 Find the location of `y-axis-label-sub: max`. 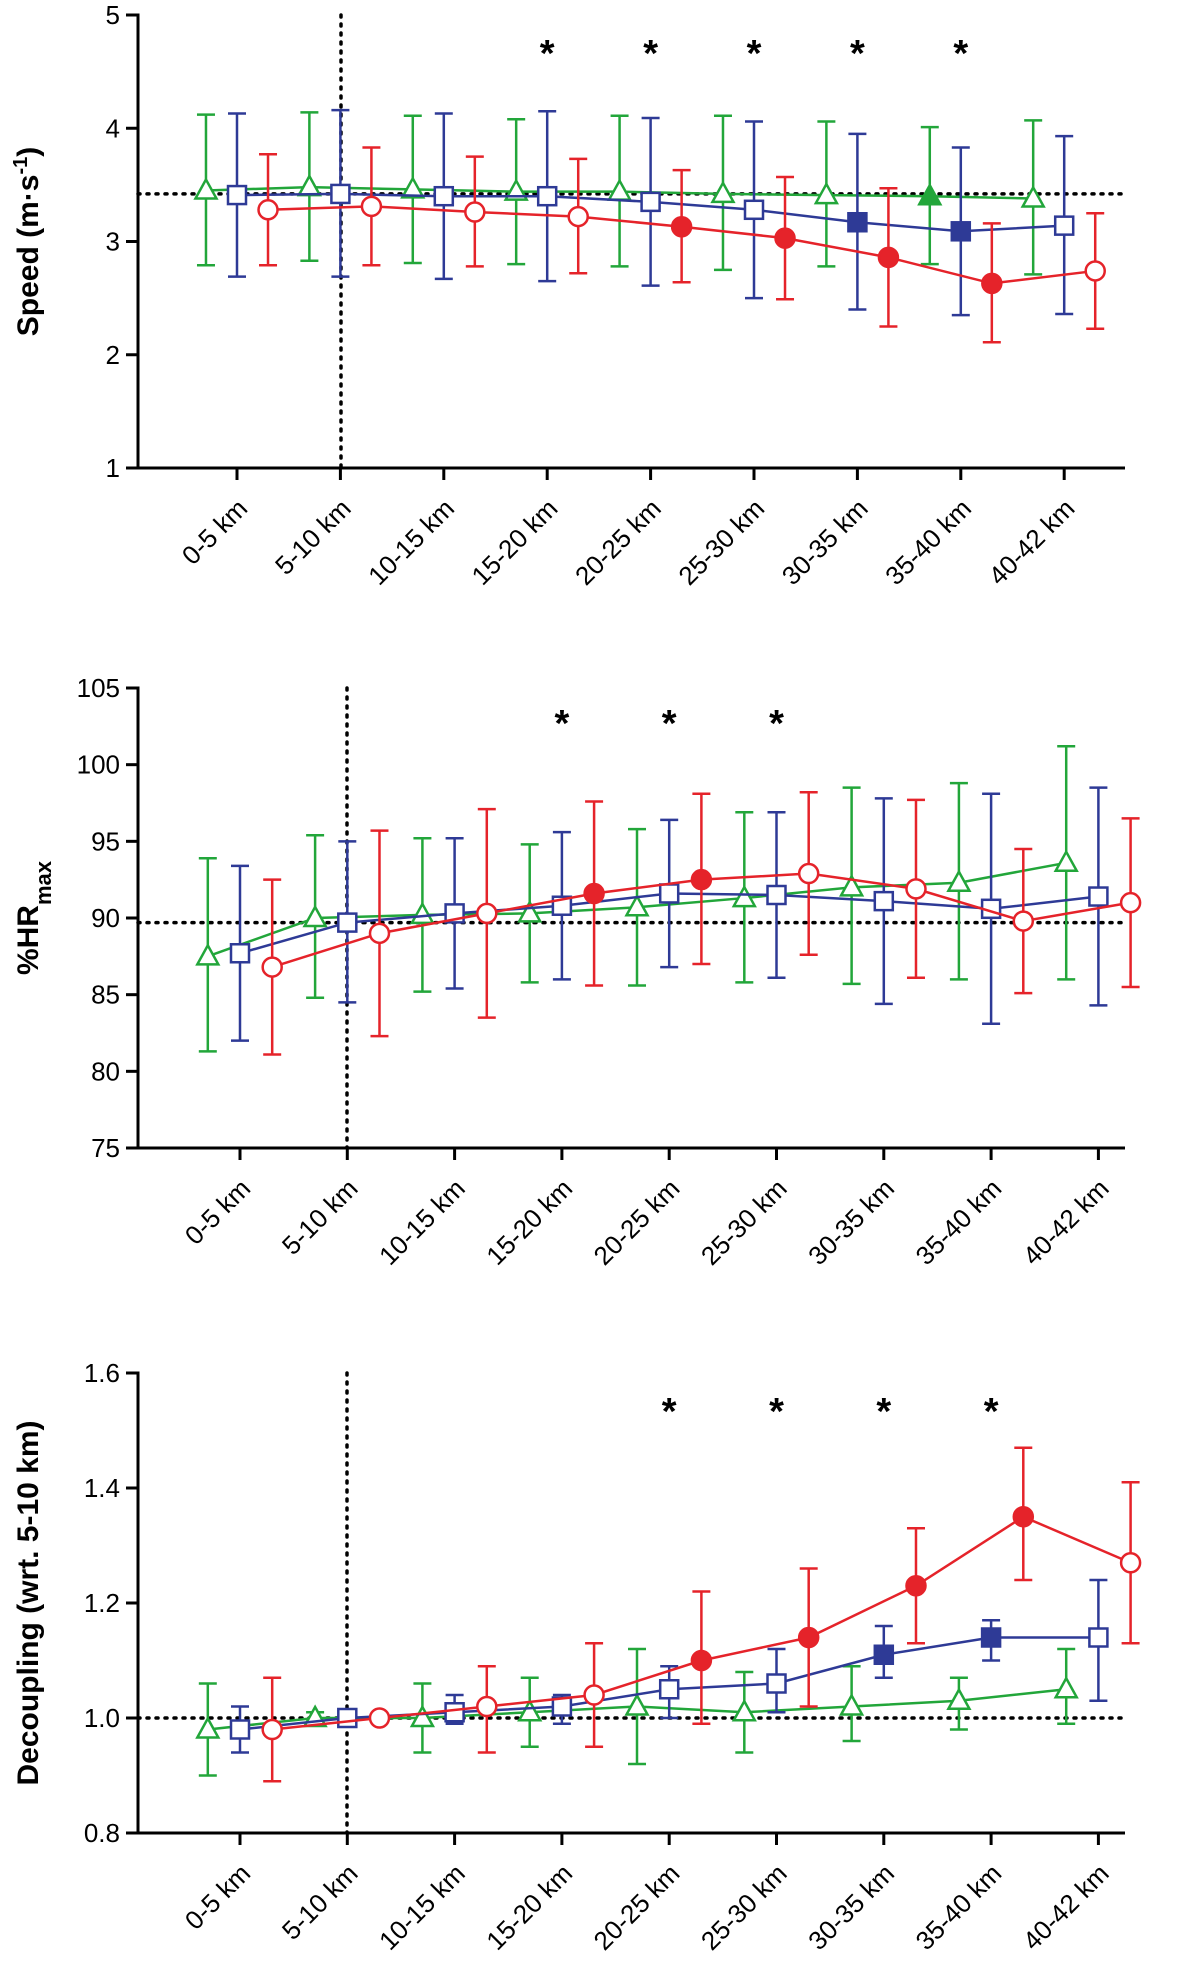

y-axis-label-sub: max is located at coordinates (43, 882).